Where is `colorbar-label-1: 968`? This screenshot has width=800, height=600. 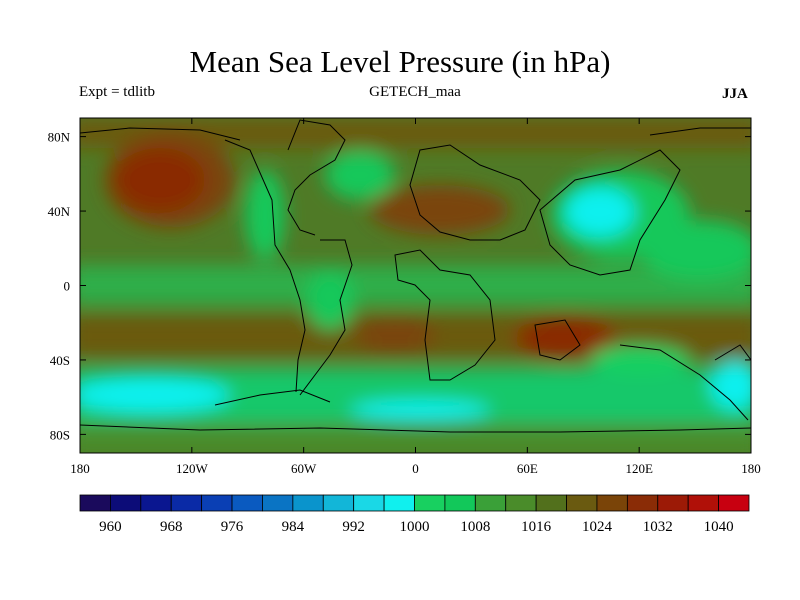 colorbar-label-1: 968 is located at coordinates (171, 527).